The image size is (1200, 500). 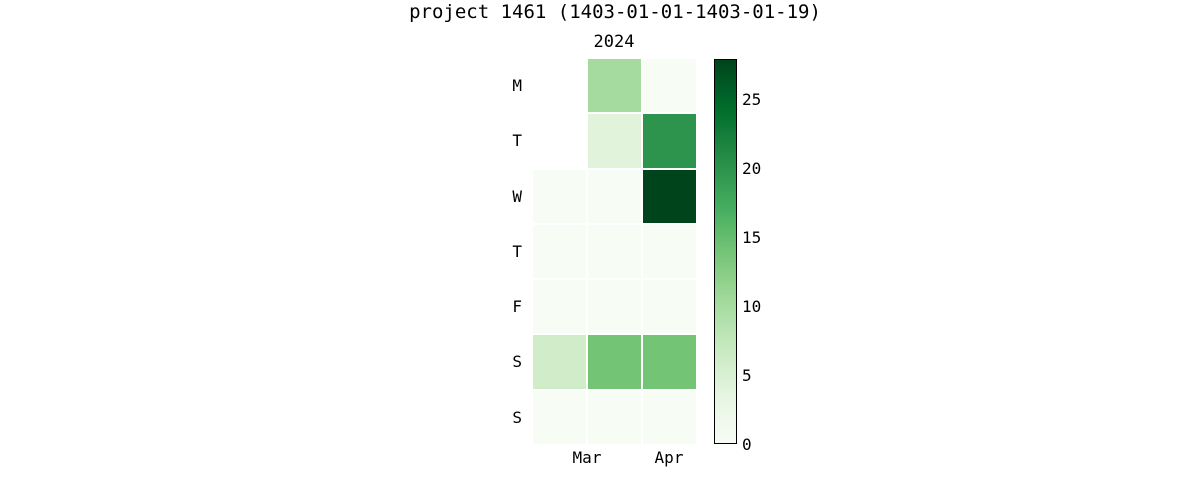 What do you see at coordinates (587, 457) in the screenshot?
I see `month-label: Mar` at bounding box center [587, 457].